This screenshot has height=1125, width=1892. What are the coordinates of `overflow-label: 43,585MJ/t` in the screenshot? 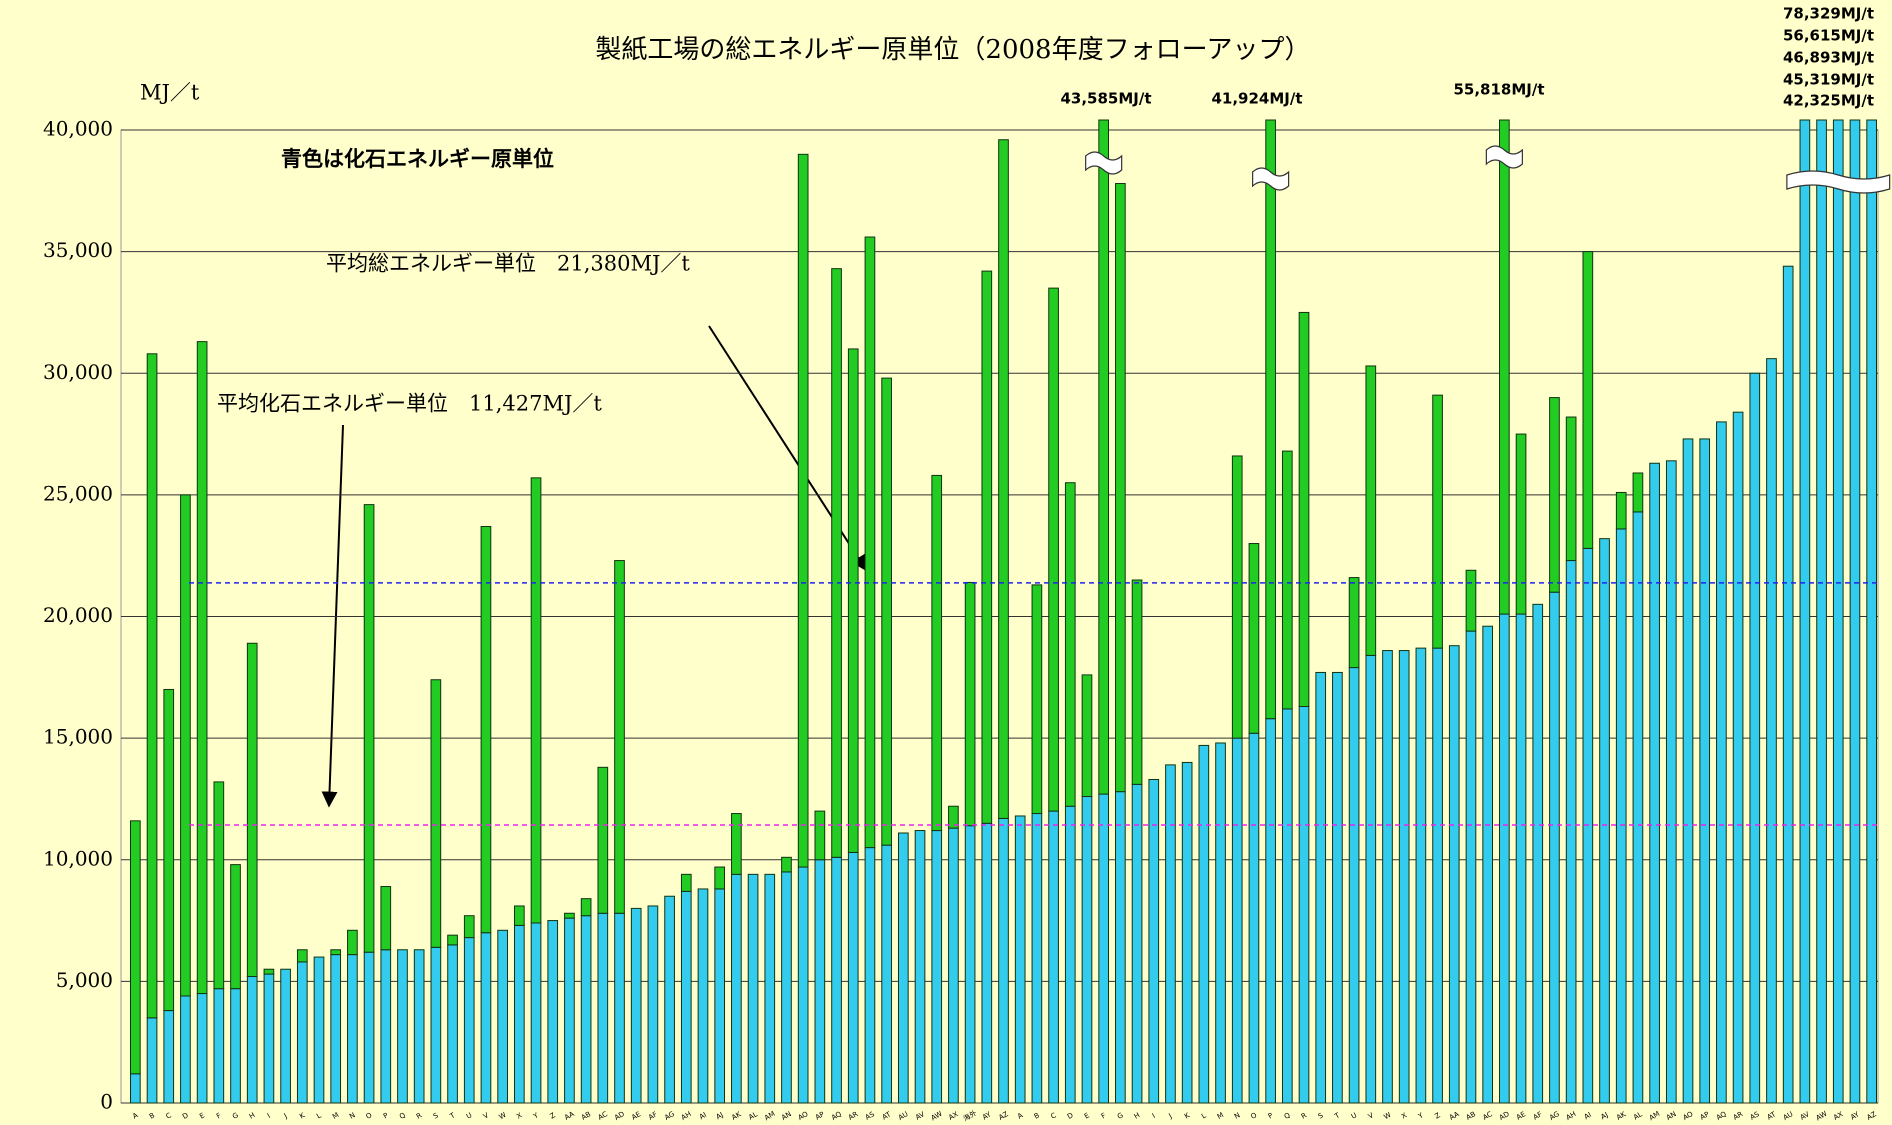 It's located at (1105, 99).